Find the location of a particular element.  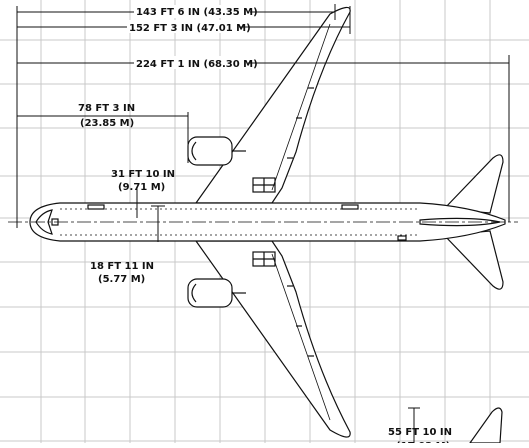

upper-wing is located at coordinates (272, 105).